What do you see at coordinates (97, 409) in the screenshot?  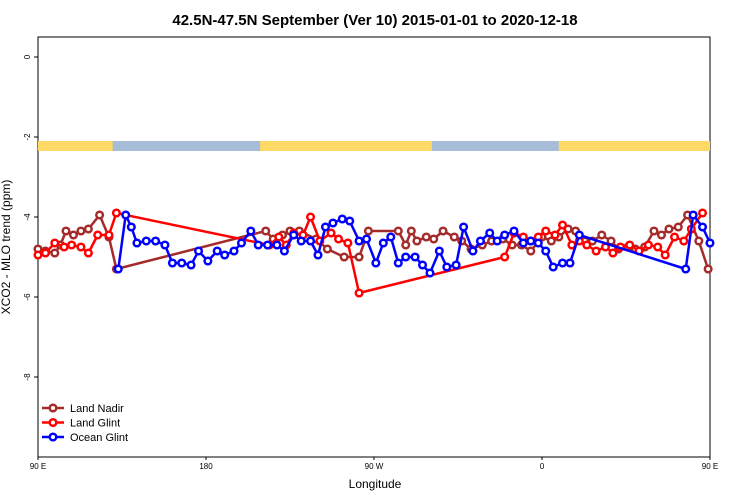 I see `legend-label: Land Nadir` at bounding box center [97, 409].